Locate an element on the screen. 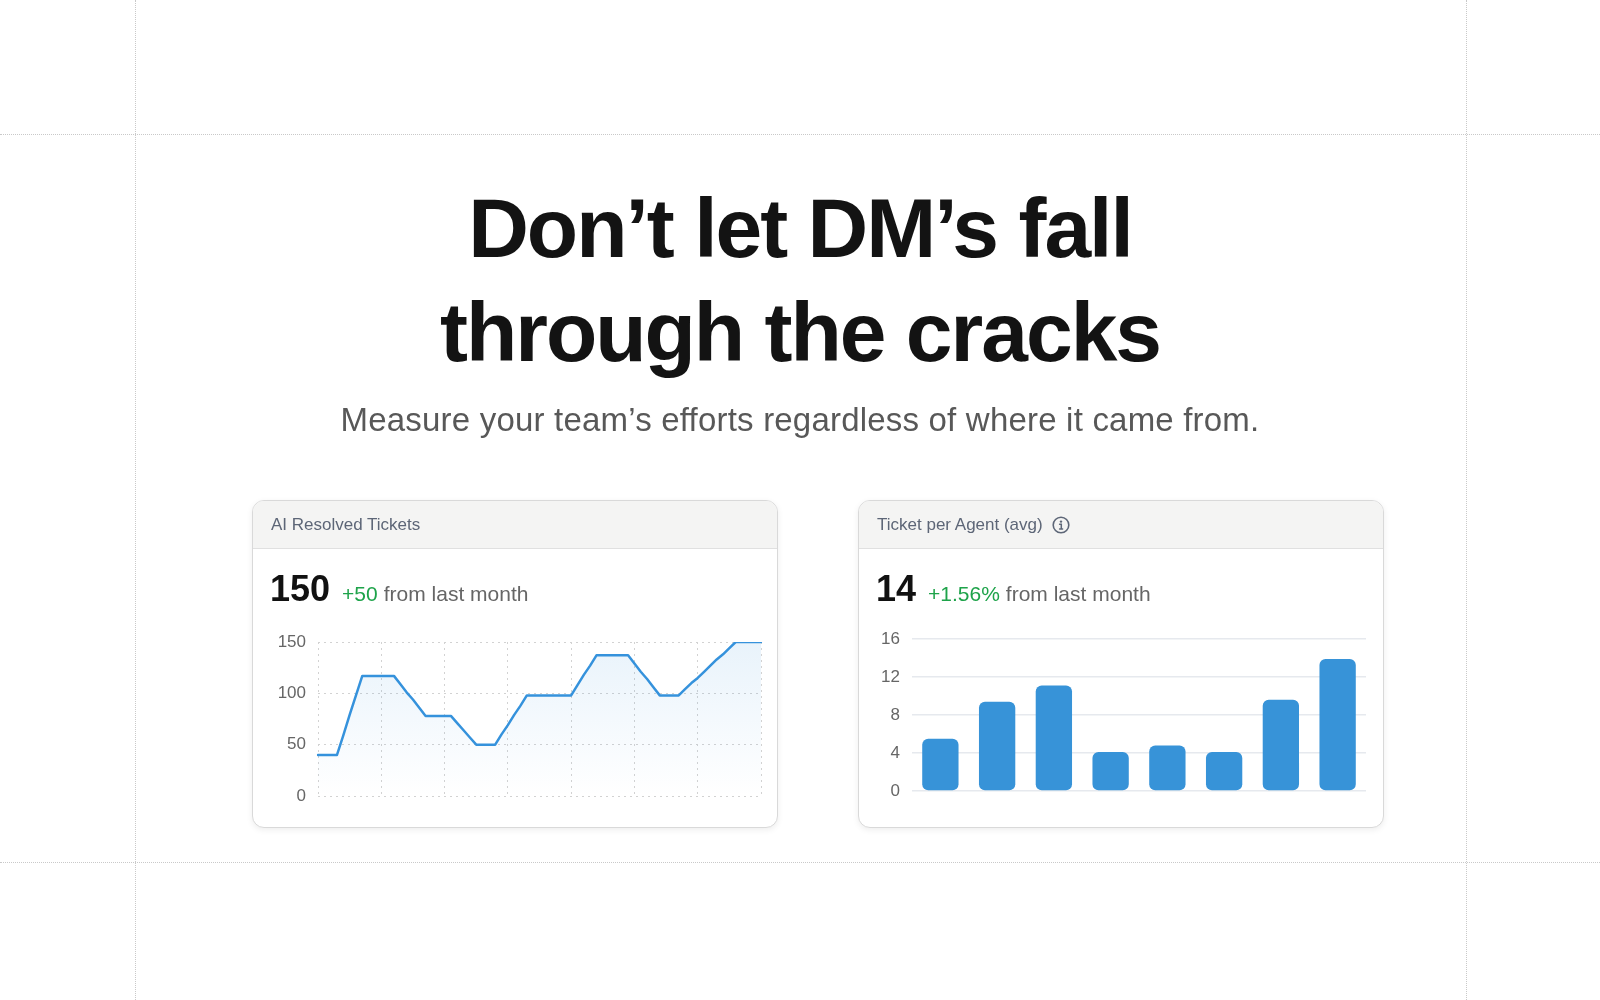 This screenshot has width=1600, height=1000. y-tick-label: 50 is located at coordinates (296, 744).